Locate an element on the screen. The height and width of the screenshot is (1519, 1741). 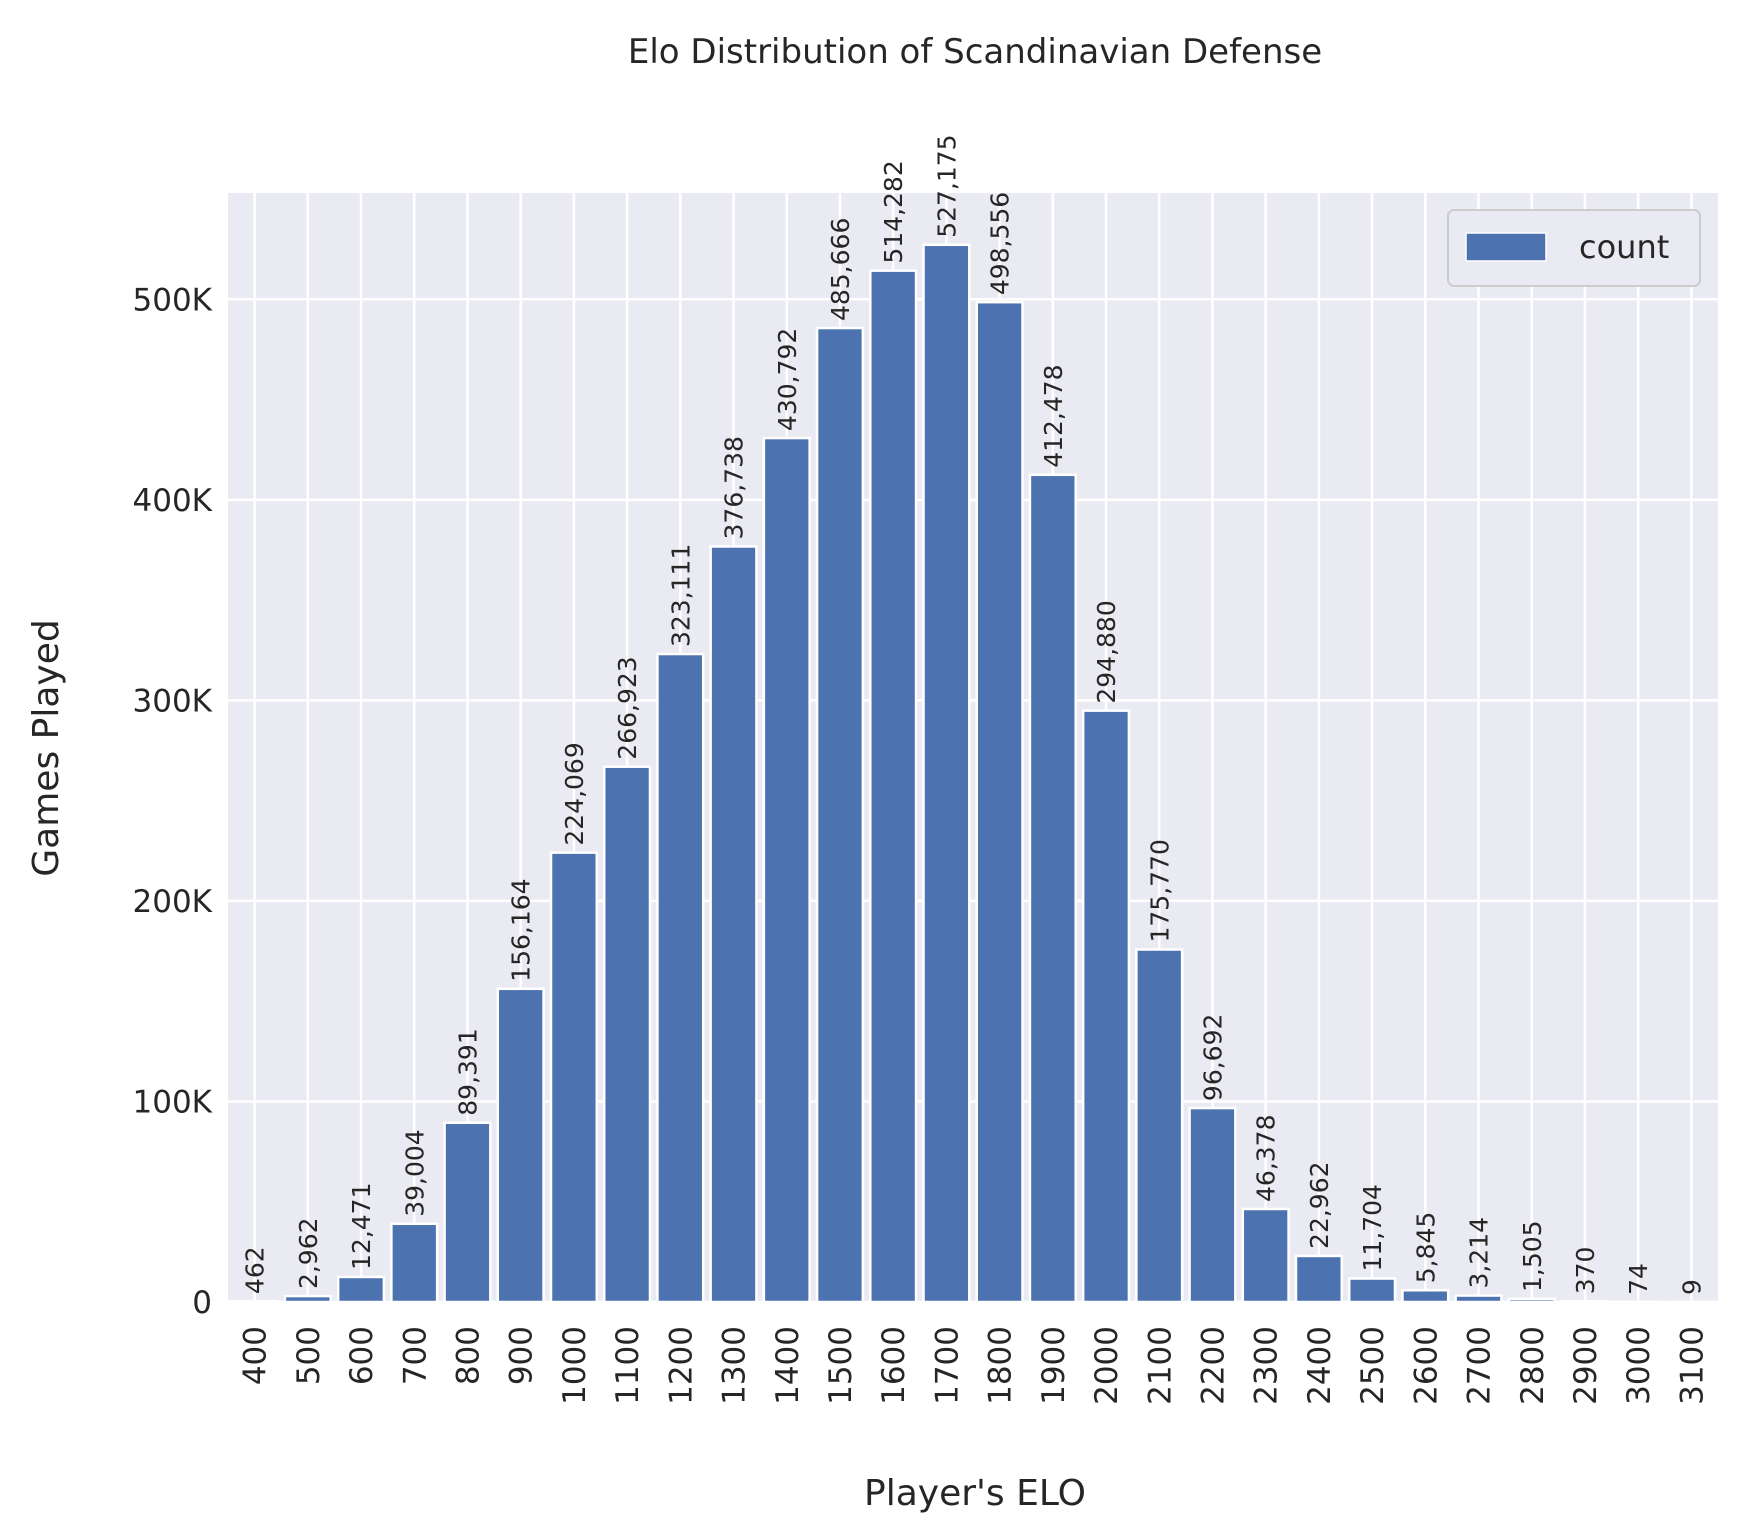
x-tick-label: 1300 is located at coordinates (735, 1365).